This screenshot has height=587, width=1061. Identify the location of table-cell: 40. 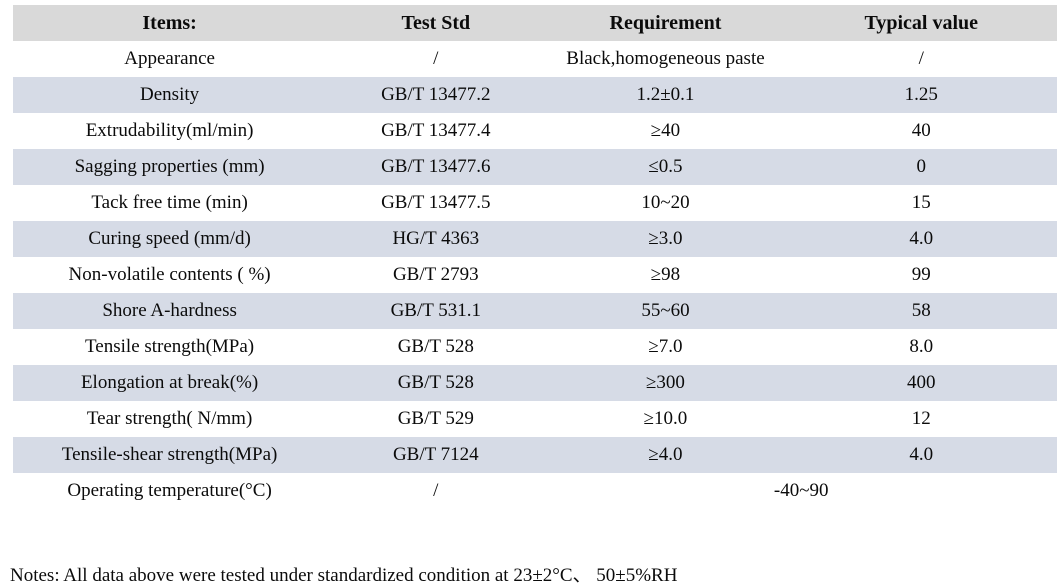
(921, 130).